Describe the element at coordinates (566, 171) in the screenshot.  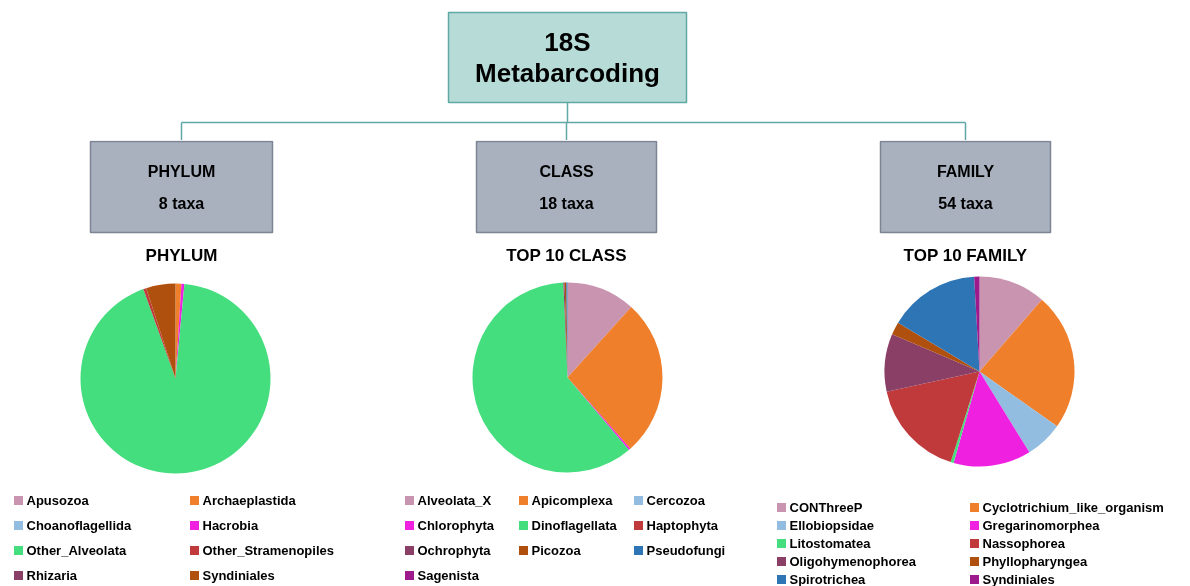
I see `text: CLASS` at that location.